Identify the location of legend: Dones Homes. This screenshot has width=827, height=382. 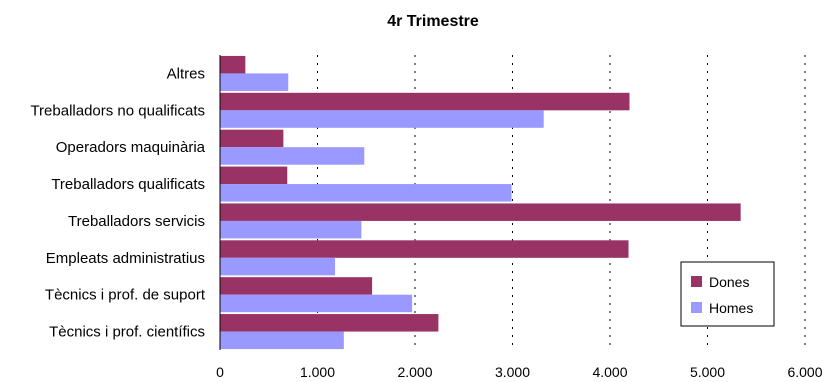
(727, 294).